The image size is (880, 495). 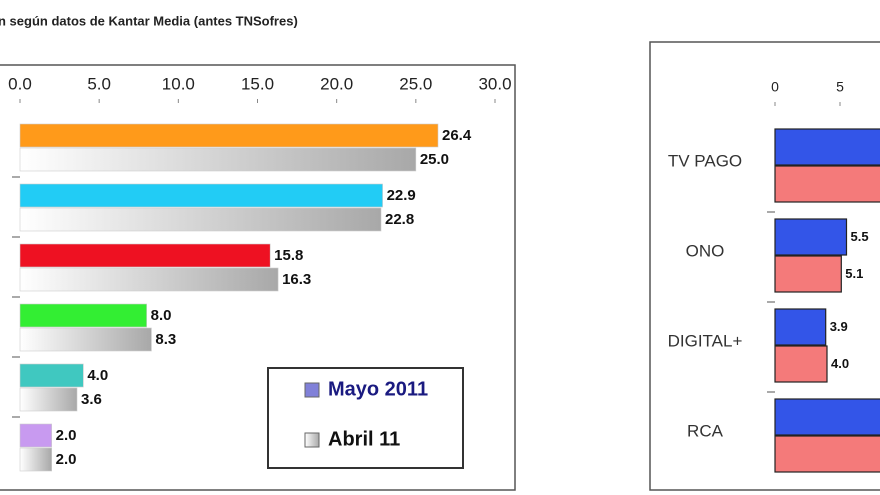 What do you see at coordinates (705, 160) in the screenshot?
I see `category-label: TV PAGO` at bounding box center [705, 160].